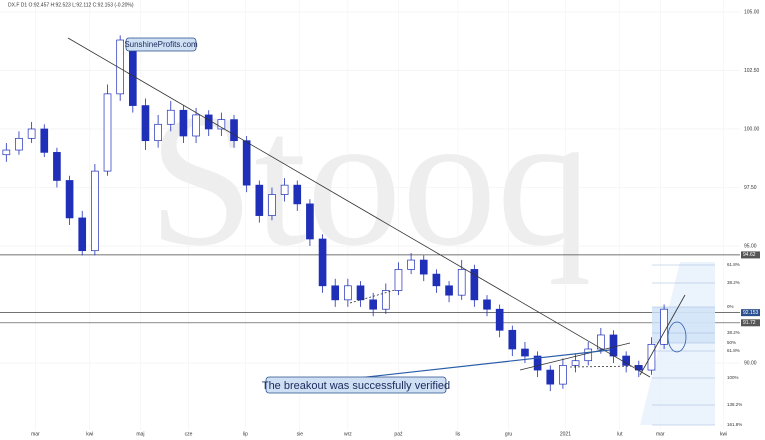 The height and width of the screenshot is (440, 765). Describe the element at coordinates (508, 434) in the screenshot. I see `x-tick-label: gru` at that location.